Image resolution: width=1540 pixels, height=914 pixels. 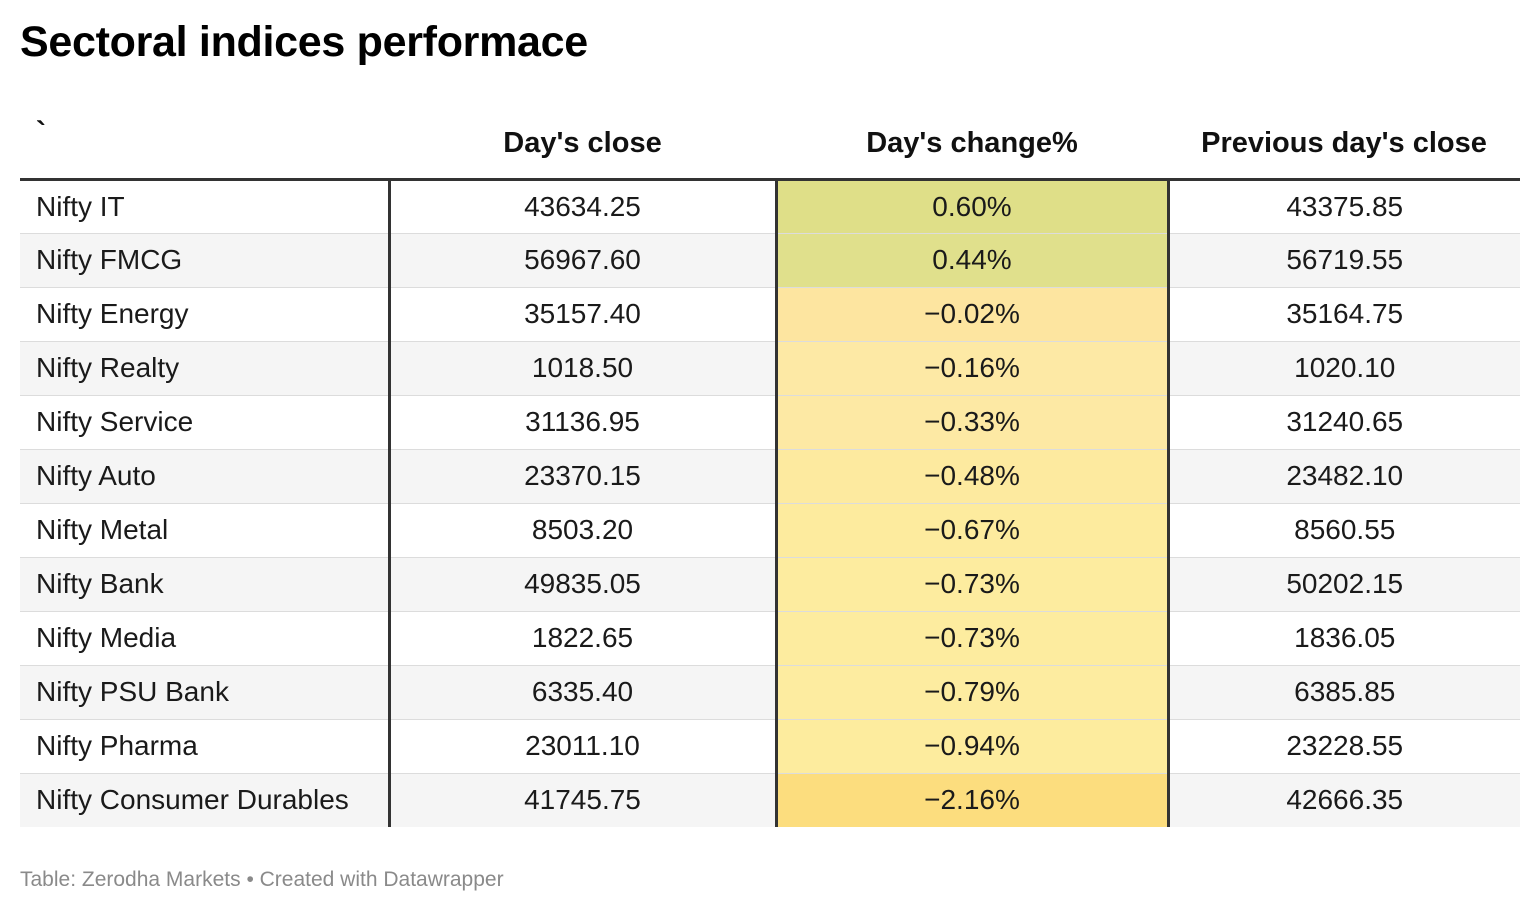 What do you see at coordinates (583, 746) in the screenshot?
I see `cell-day-close: 23011.10` at bounding box center [583, 746].